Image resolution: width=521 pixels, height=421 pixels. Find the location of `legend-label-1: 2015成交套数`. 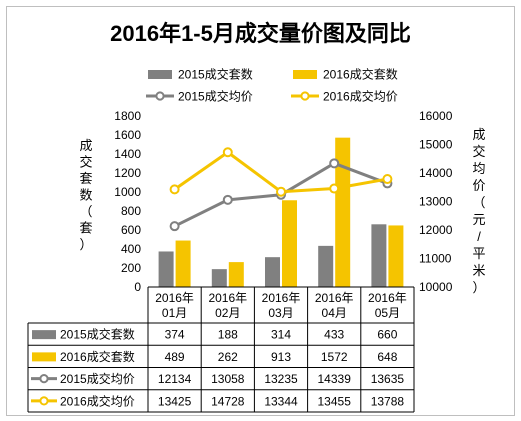

legend-label-1: 2015成交套数 is located at coordinates (215, 74).